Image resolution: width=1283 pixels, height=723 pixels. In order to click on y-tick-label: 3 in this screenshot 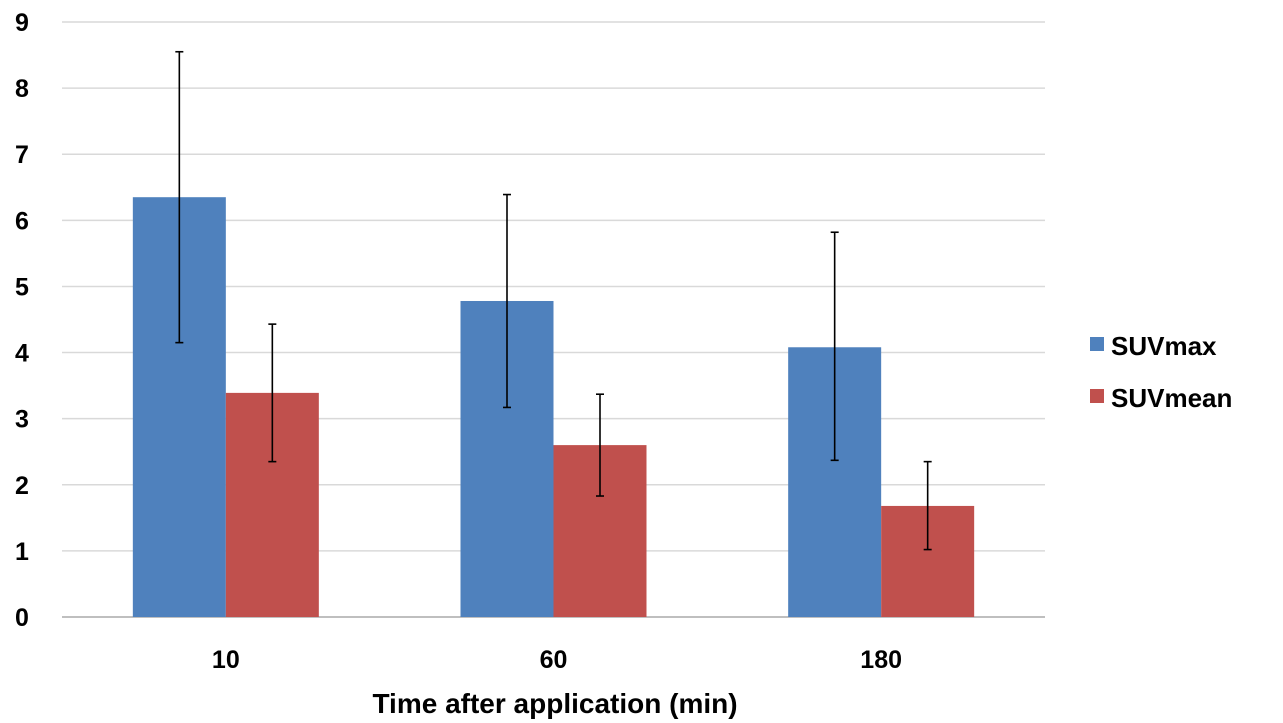, I will do `click(22, 420)`.